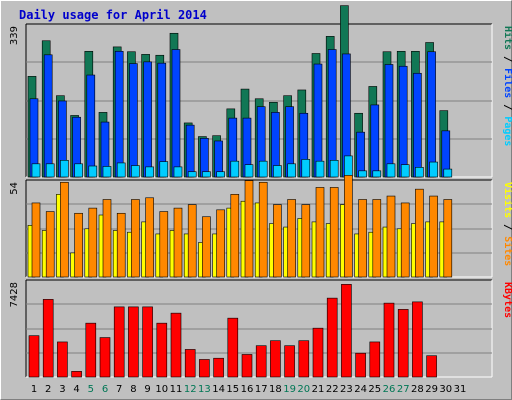  I want to click on day-label: 16, so click(247, 389).